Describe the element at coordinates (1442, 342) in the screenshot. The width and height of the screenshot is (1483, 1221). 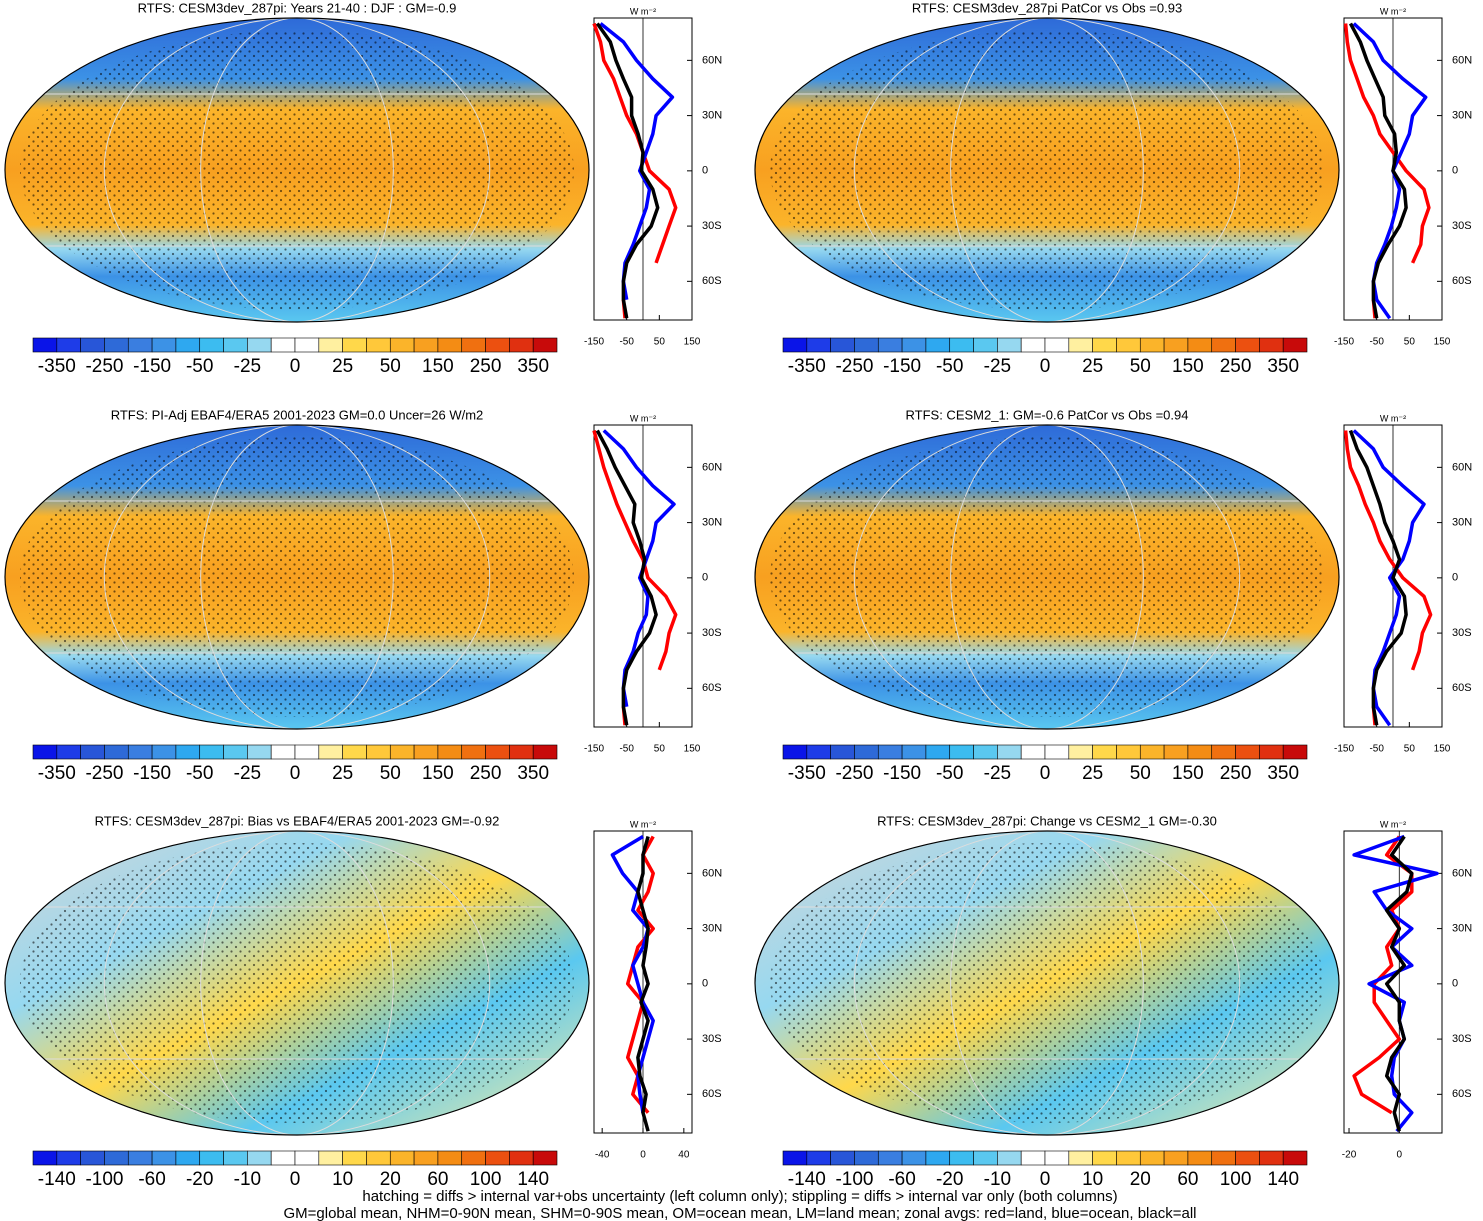
I see `x-tick-label: 150` at that location.